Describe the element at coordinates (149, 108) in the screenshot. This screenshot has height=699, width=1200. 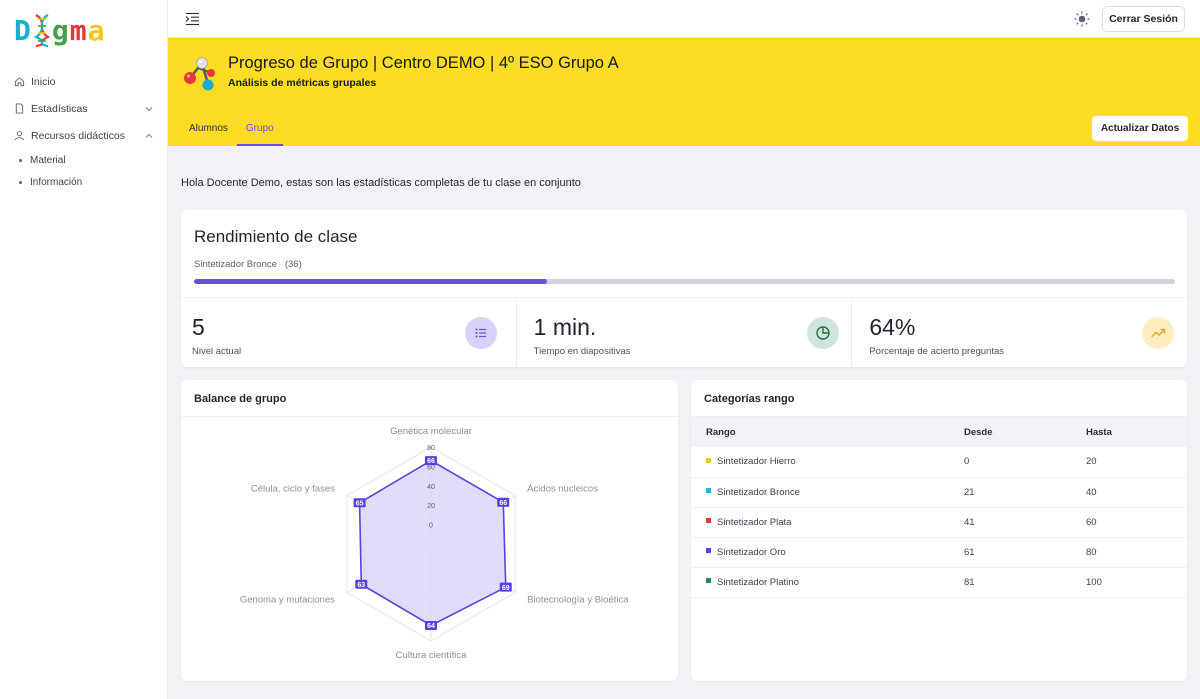
I see `chevron-down-icon` at that location.